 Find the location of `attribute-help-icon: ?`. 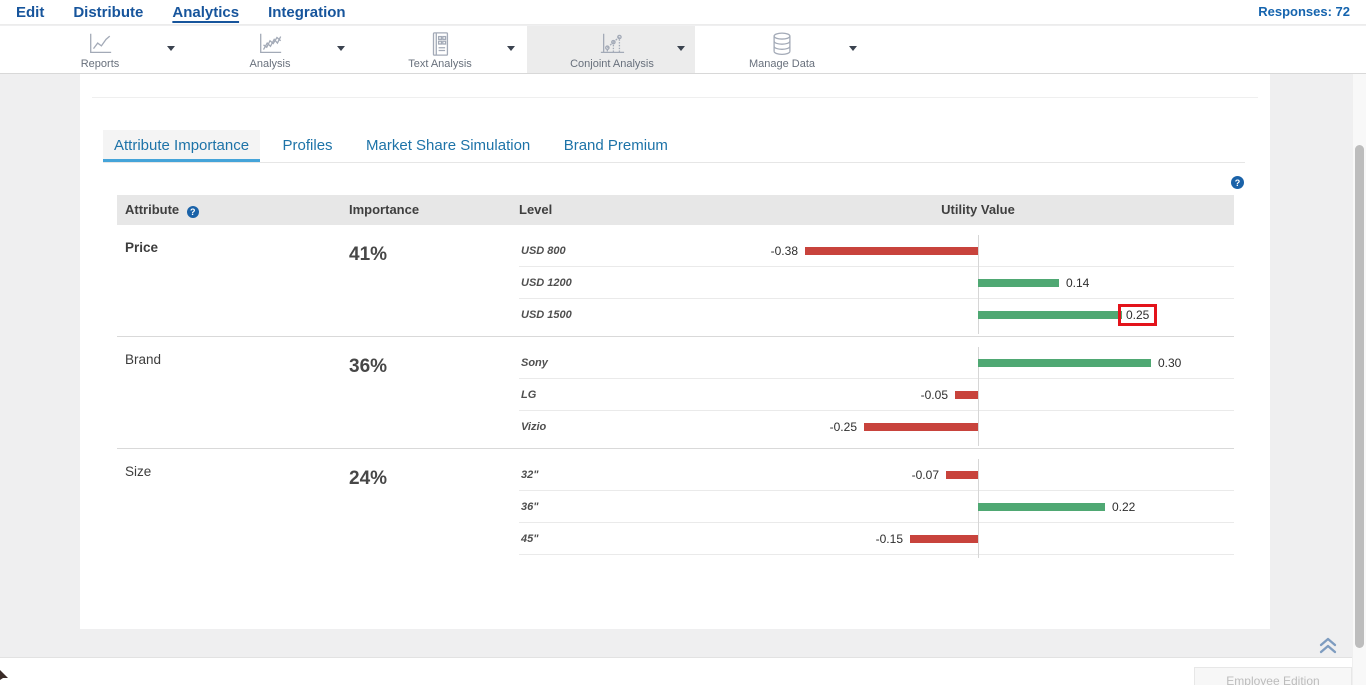

attribute-help-icon: ? is located at coordinates (192, 212).